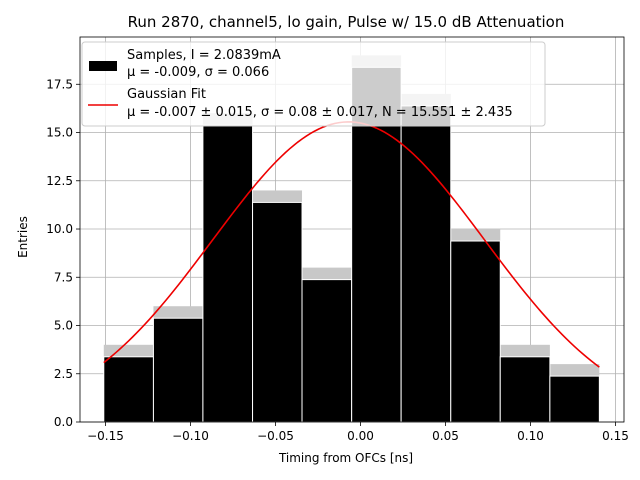 This screenshot has width=640, height=480. Describe the element at coordinates (23, 237) in the screenshot. I see `y-axis-label: Entries` at that location.